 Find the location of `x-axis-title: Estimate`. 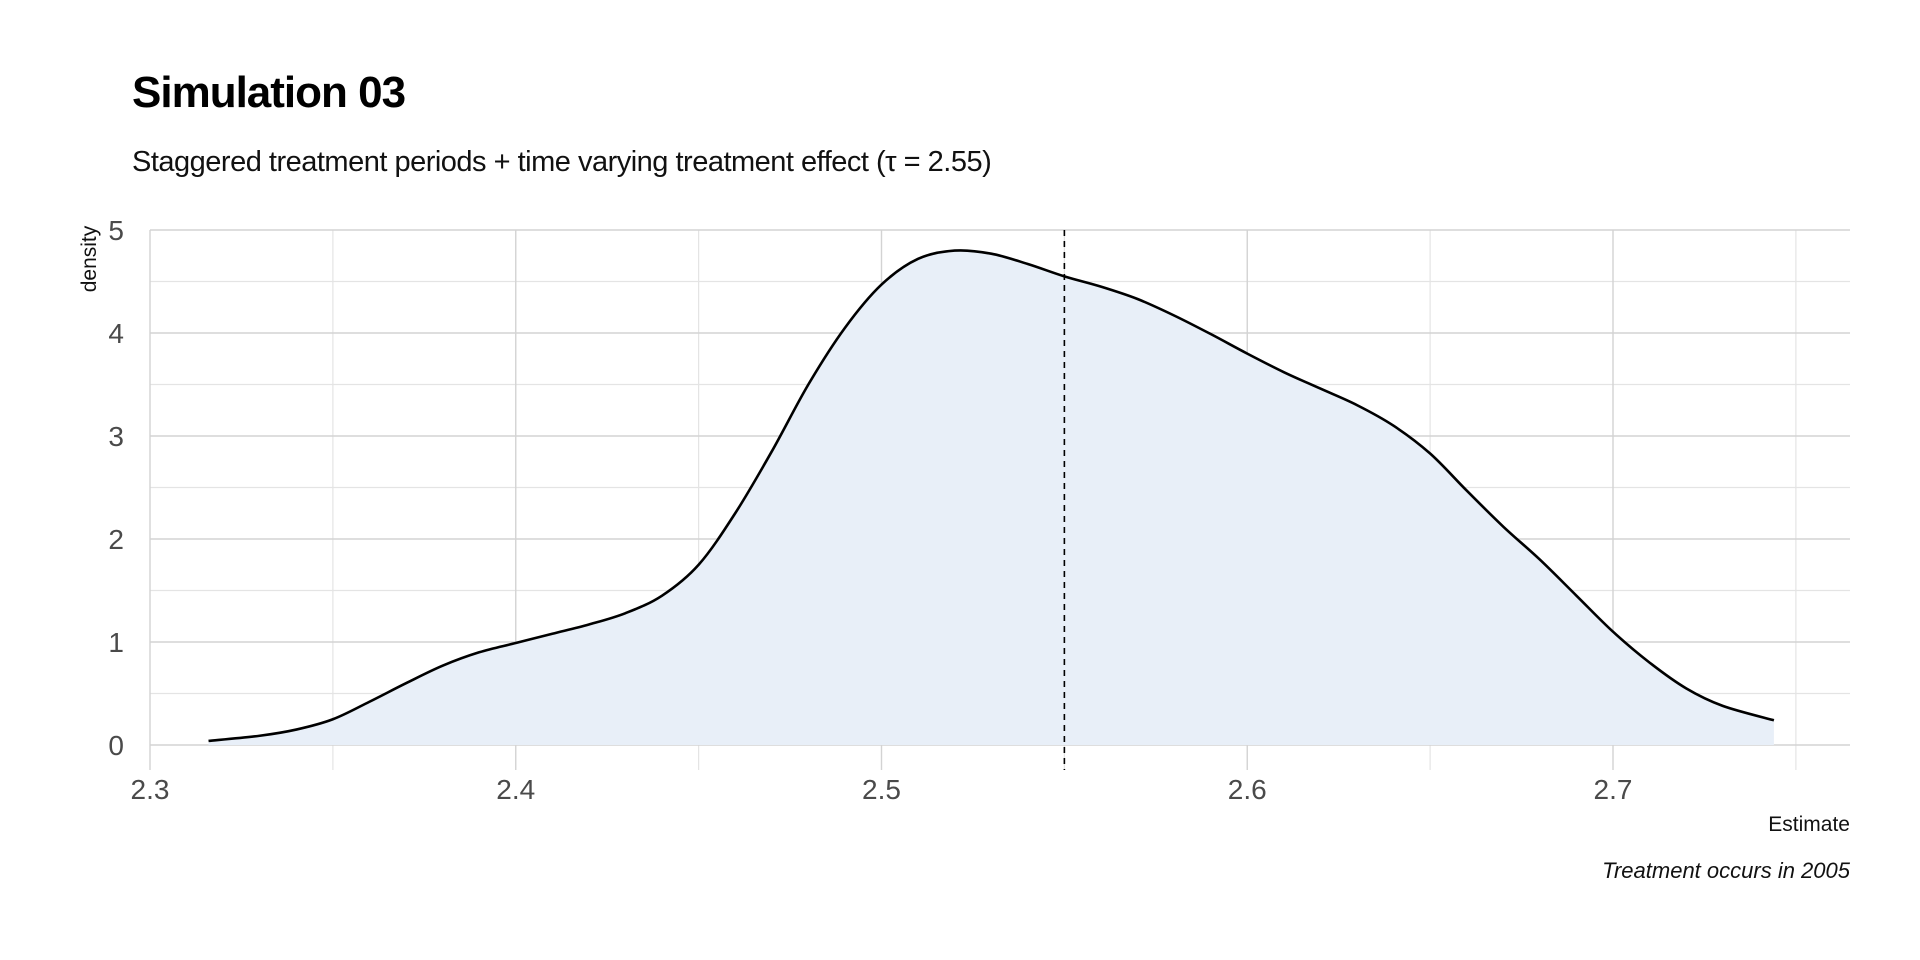

x-axis-title: Estimate is located at coordinates (1809, 824).